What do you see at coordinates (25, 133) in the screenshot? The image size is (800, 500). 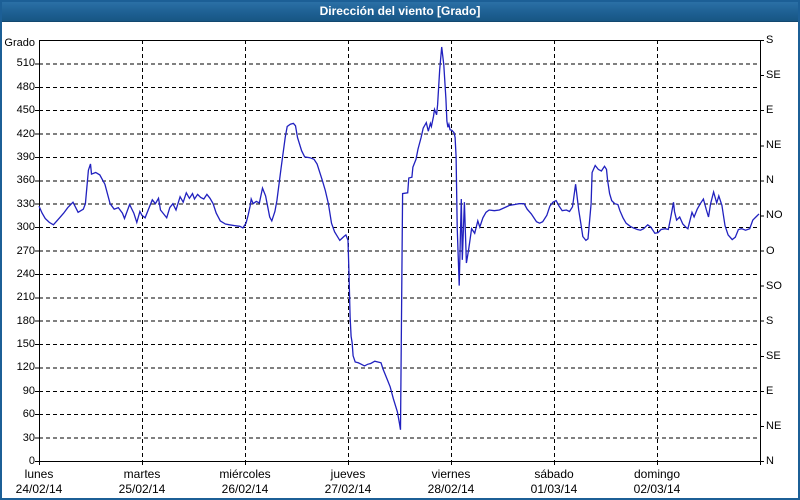 I see `y-left-tick-label: 420` at bounding box center [25, 133].